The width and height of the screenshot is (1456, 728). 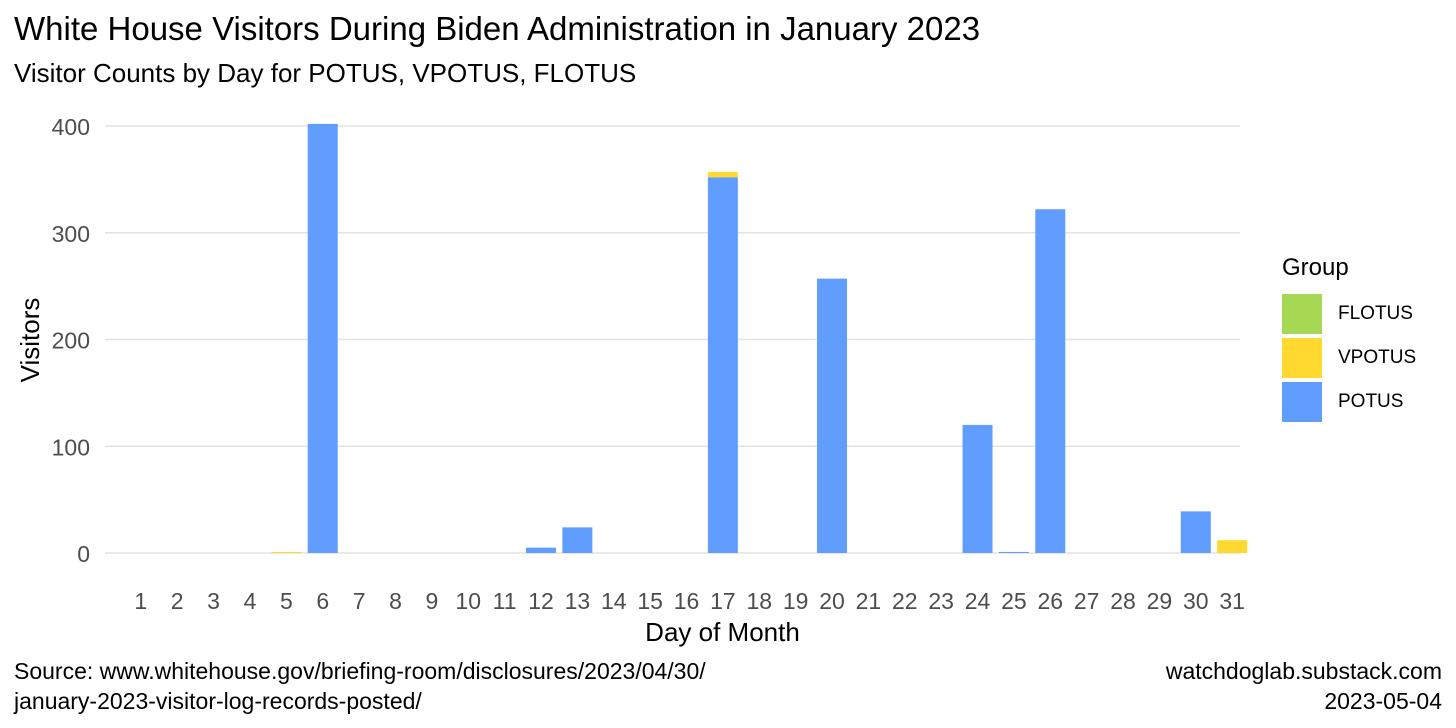 What do you see at coordinates (140, 601) in the screenshot?
I see `x-tick-label: 1` at bounding box center [140, 601].